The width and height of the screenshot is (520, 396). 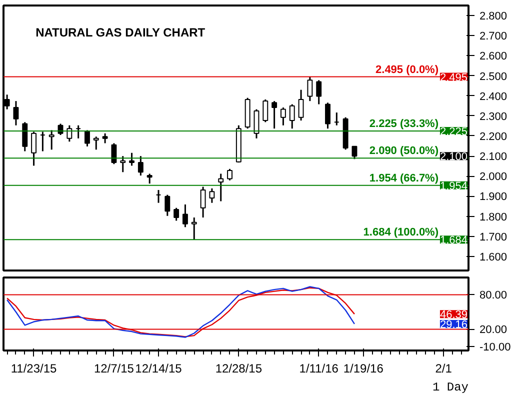 What do you see at coordinates (454, 324) in the screenshot?
I see `annotation: 29.16` at bounding box center [454, 324].